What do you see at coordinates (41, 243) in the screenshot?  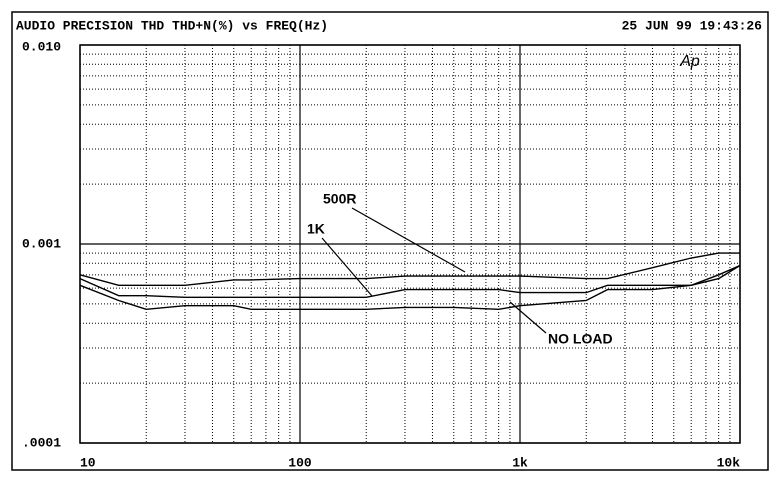 I see `y-tick-label: 0.001` at bounding box center [41, 243].